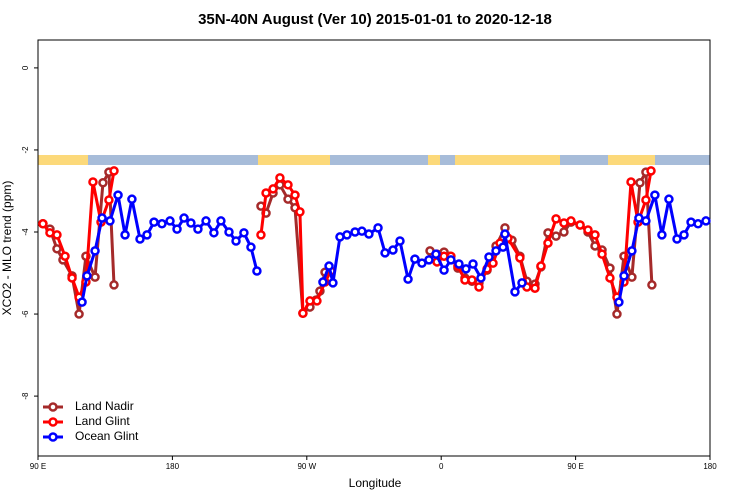 This screenshot has width=750, height=500. Describe the element at coordinates (107, 436) in the screenshot. I see `legend-label: Ocean Glint` at that location.